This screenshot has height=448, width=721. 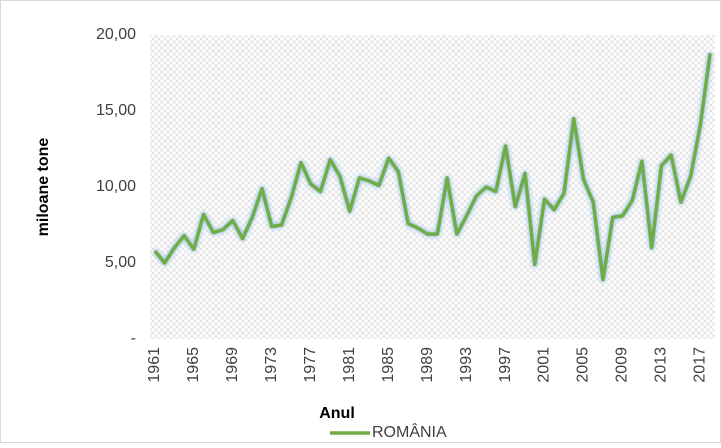 What do you see at coordinates (544, 365) in the screenshot?
I see `x-tick-label: 2001` at bounding box center [544, 365].